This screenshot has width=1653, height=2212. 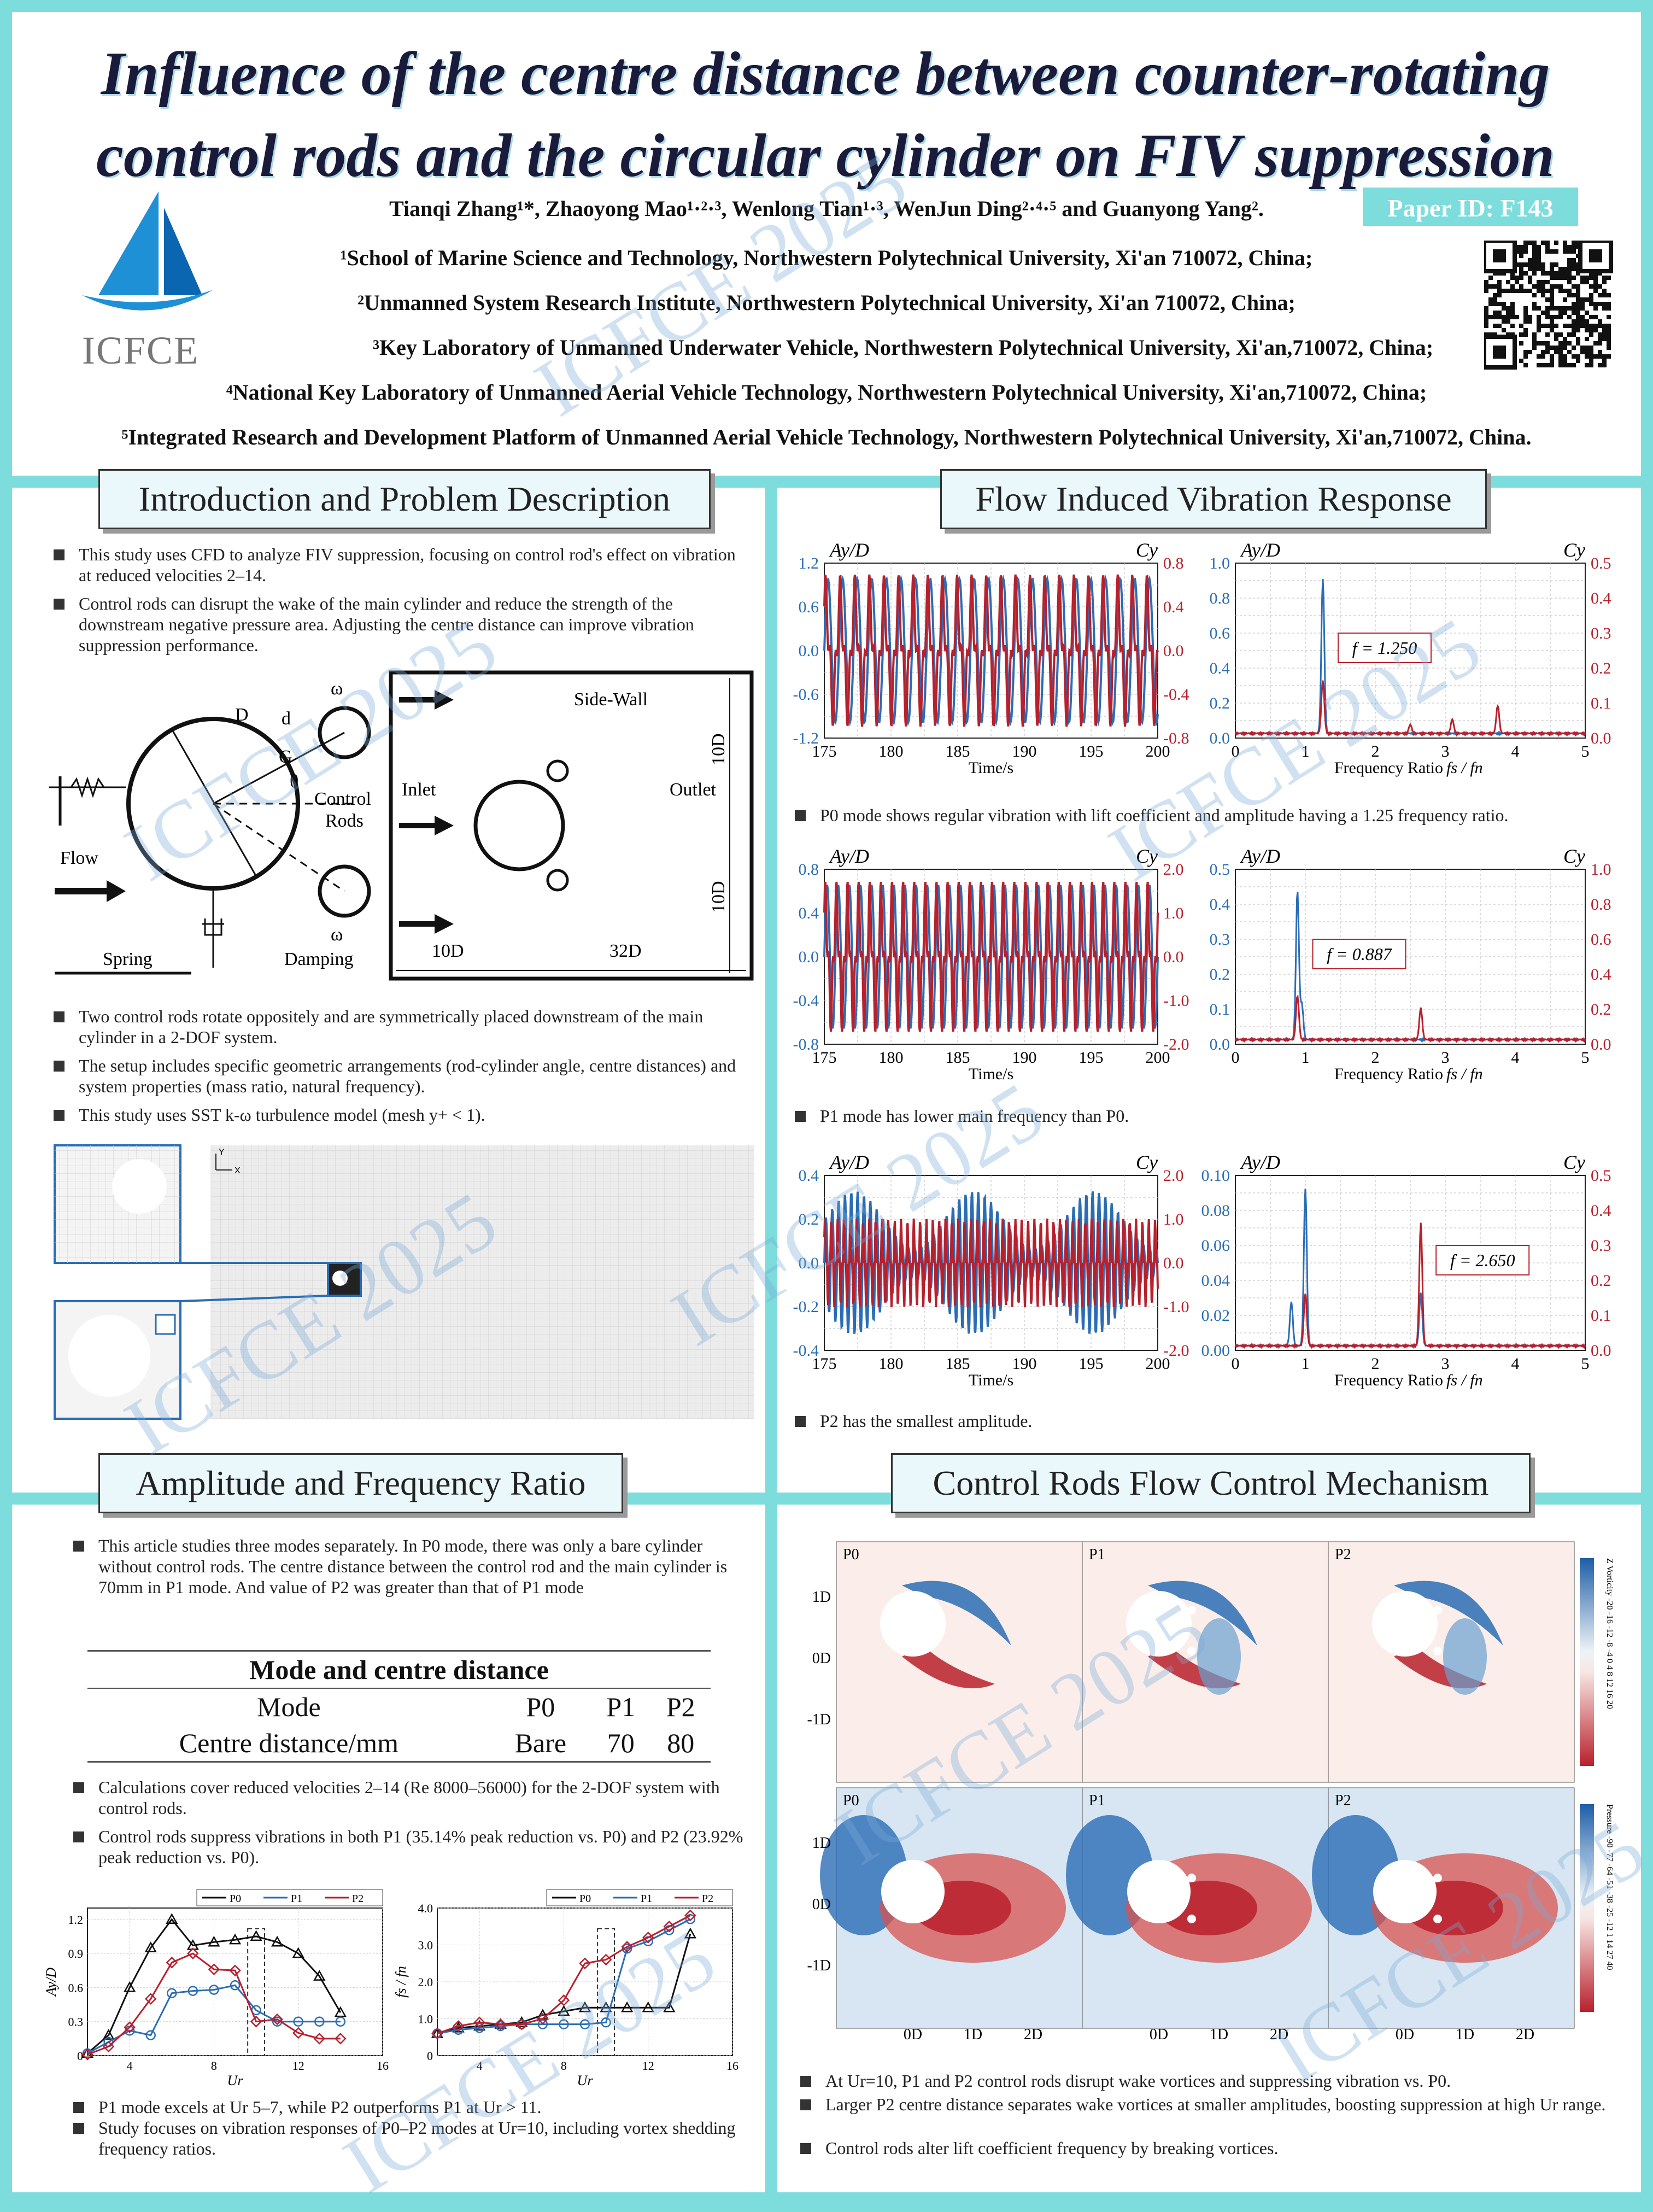 What do you see at coordinates (1410, 1285) in the screenshot?
I see `lift-spectrum-line` at bounding box center [1410, 1285].